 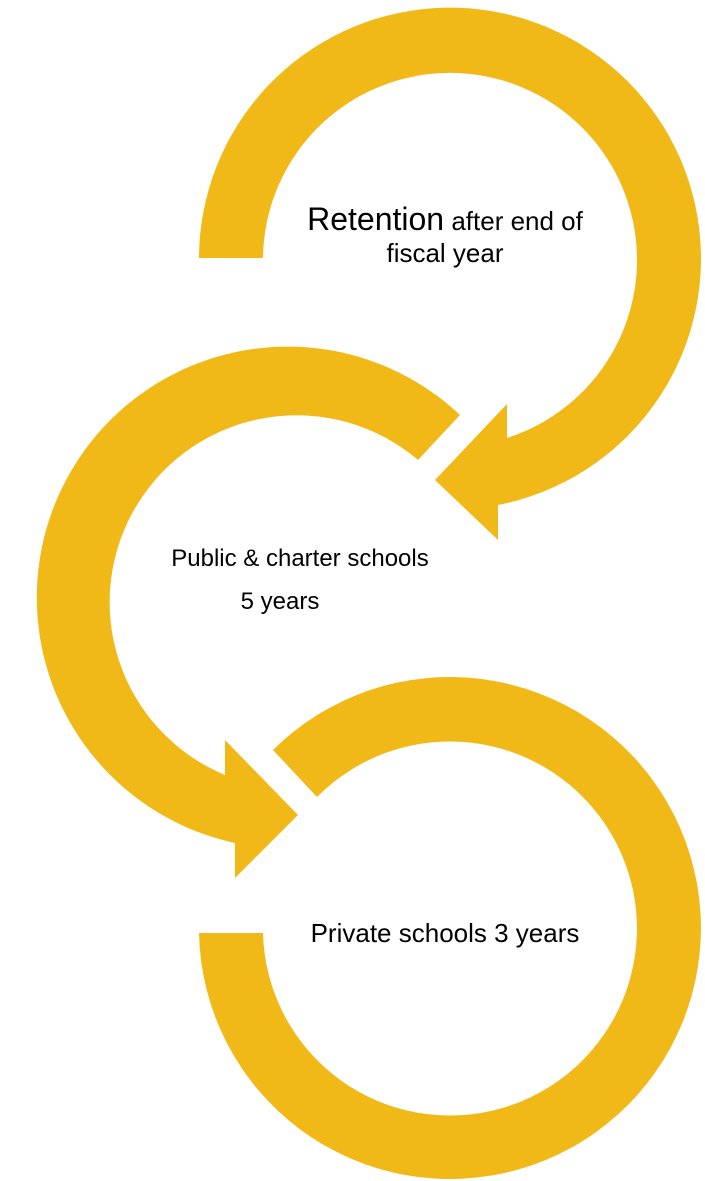 What do you see at coordinates (445, 933) in the screenshot?
I see `step-private-label: Private schools 3 years` at bounding box center [445, 933].